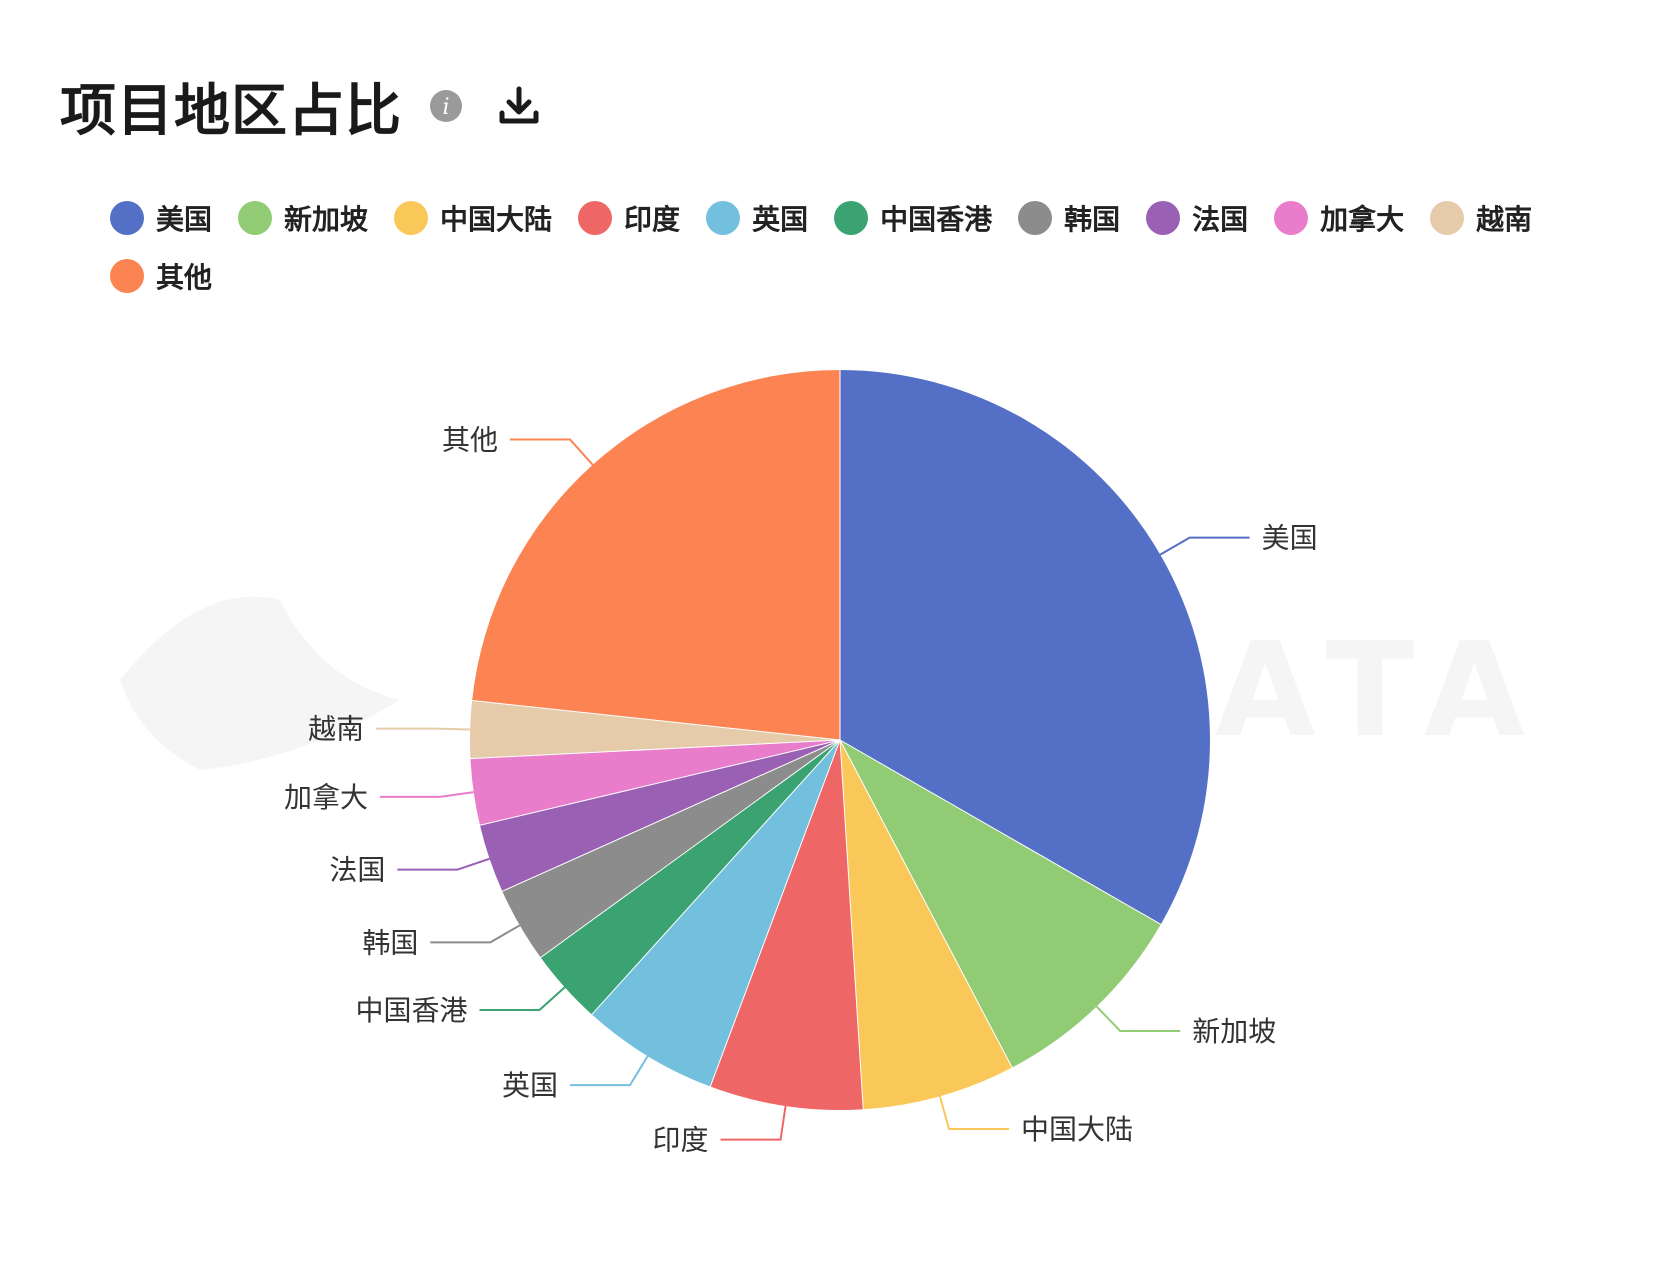  Describe the element at coordinates (1362, 219) in the screenshot. I see `legend-label: 加拿大` at that location.